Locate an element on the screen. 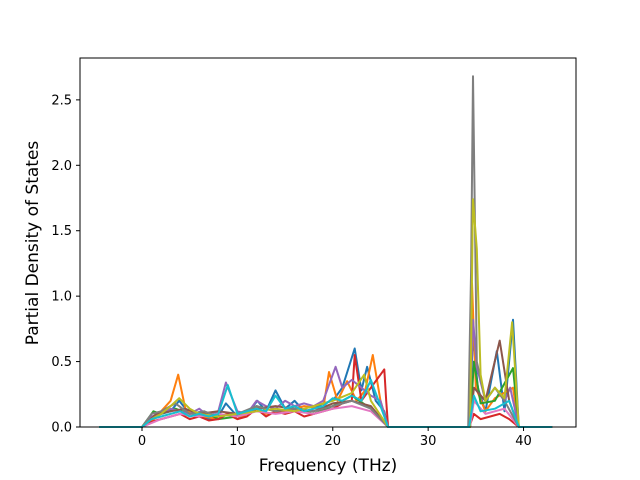 This screenshot has height=480, width=640. y-tick-label: 1.5 is located at coordinates (61, 231).